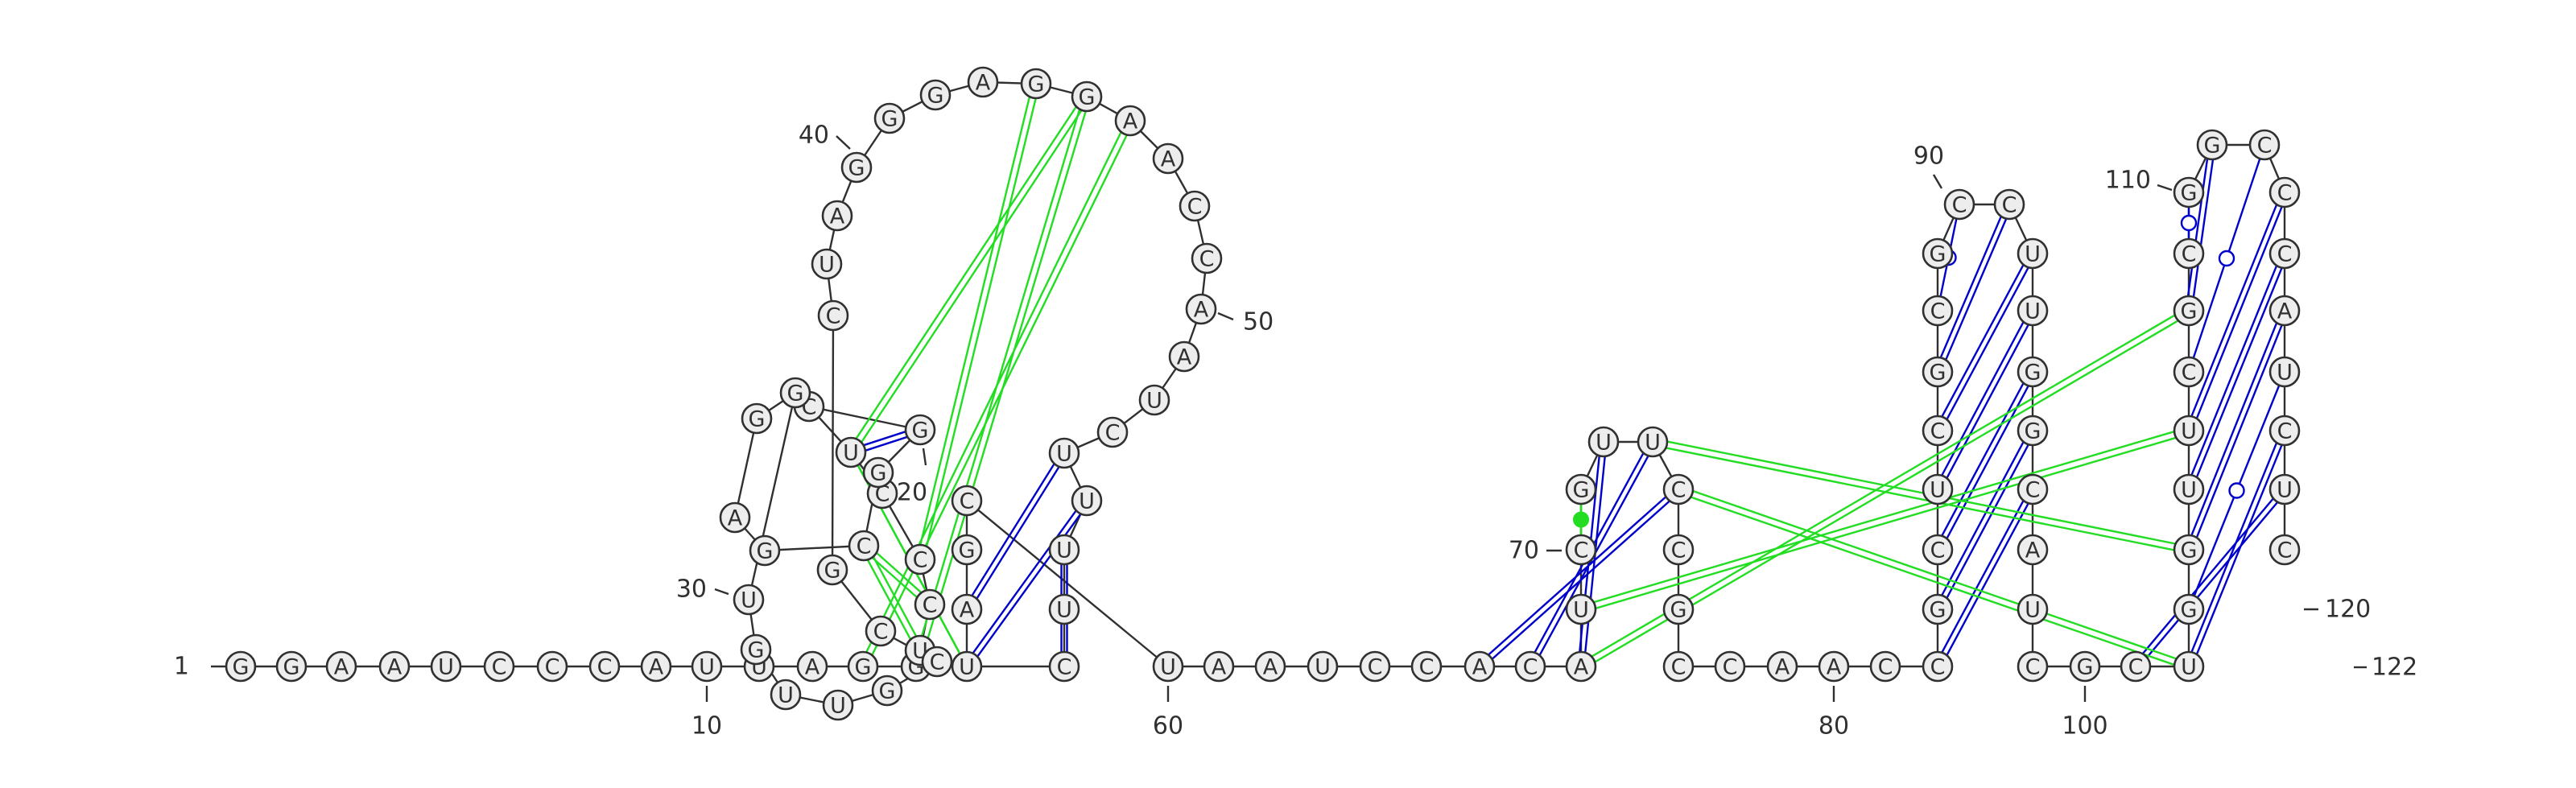 The height and width of the screenshot is (788, 2576). Describe the element at coordinates (1581, 519) in the screenshot. I see `noncanonical-pair-marker` at that location.